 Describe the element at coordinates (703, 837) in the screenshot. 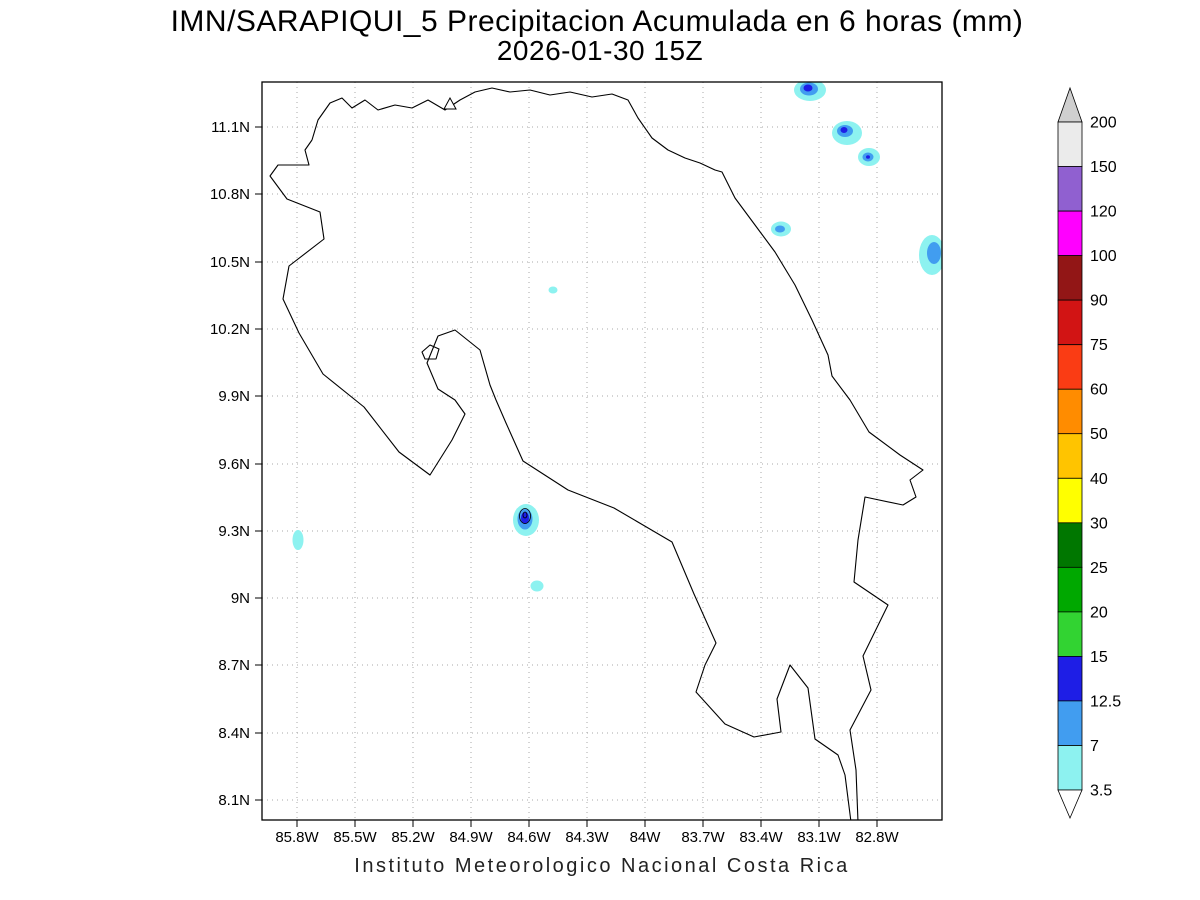

I see `lon-tick-label: 83.7W` at that location.